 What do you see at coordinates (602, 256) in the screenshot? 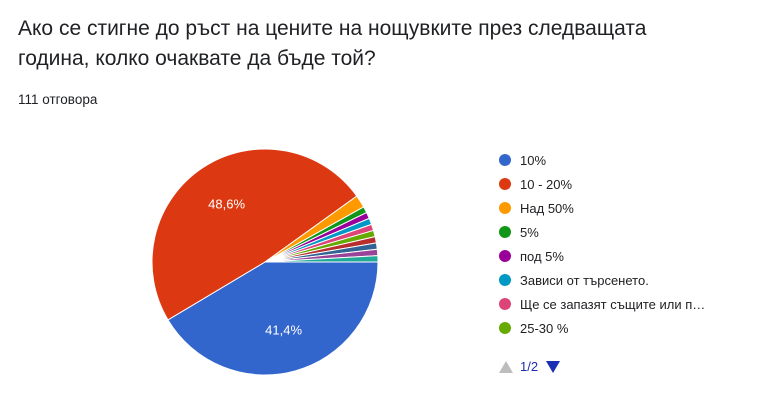
I see `legend-item: под 5%` at bounding box center [602, 256].